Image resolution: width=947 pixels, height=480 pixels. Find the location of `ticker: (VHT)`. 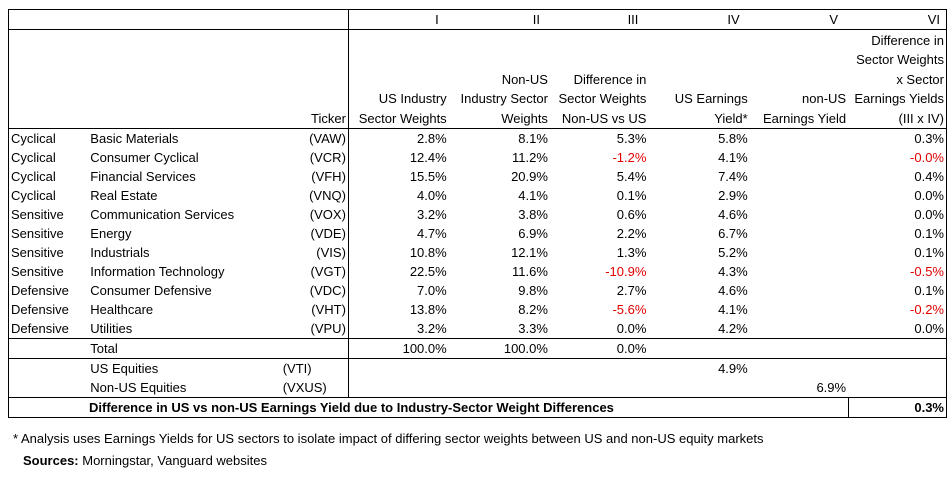

ticker: (VHT) is located at coordinates (312, 309).